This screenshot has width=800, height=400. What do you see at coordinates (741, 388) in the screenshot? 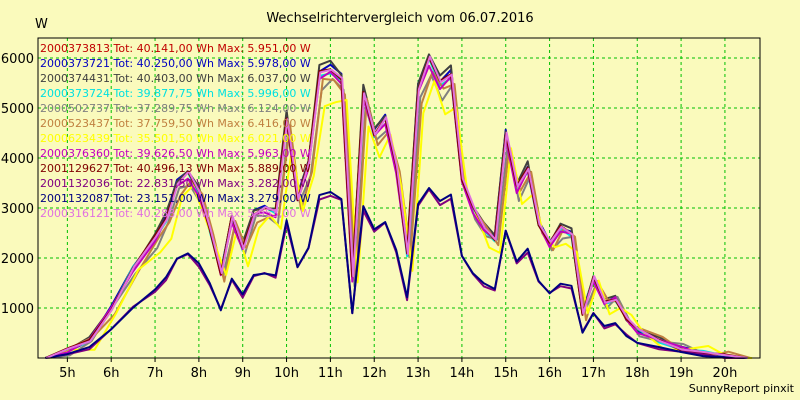
I see `credit-label: SunnyReport pinxit` at bounding box center [741, 388].